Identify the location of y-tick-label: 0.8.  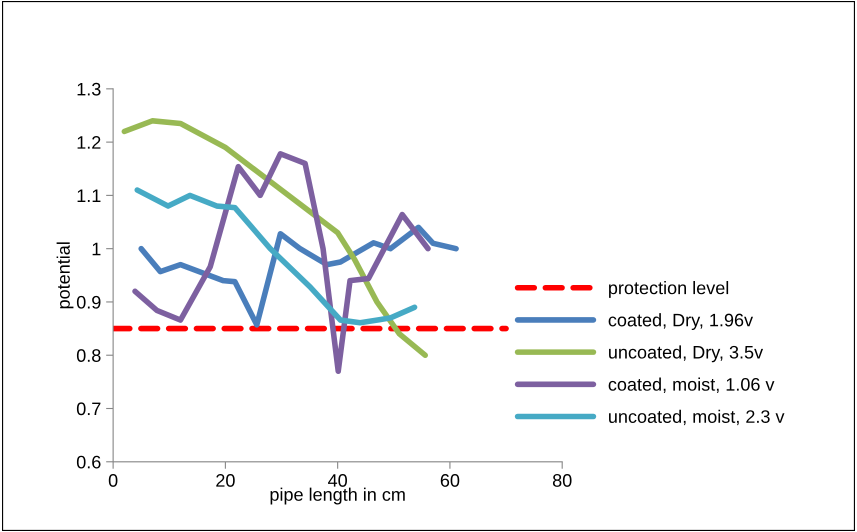
(88, 355).